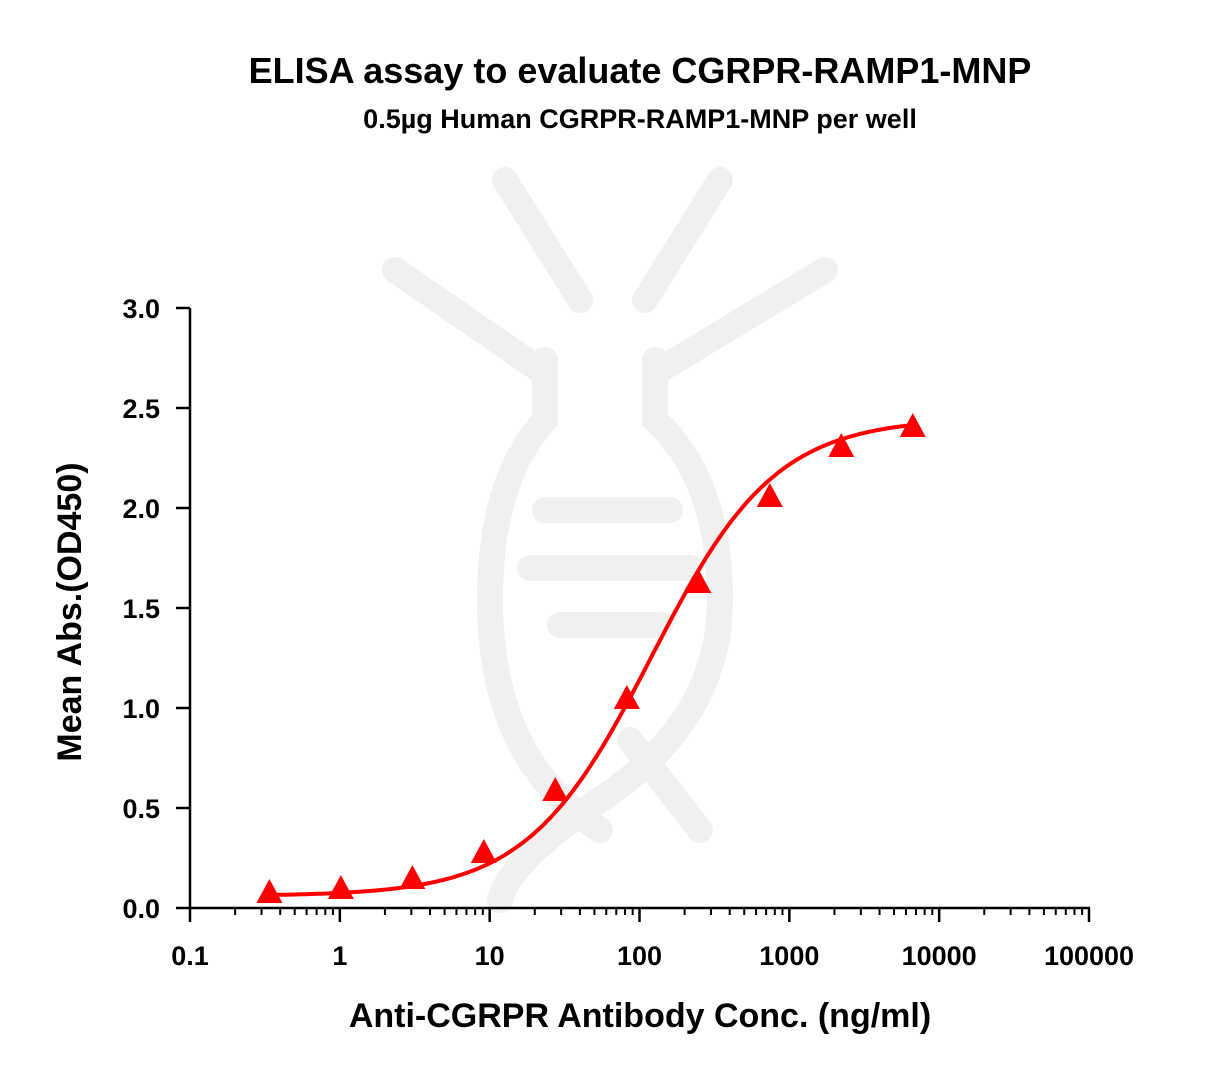  I want to click on x-tick-label: 0.1, so click(190, 956).